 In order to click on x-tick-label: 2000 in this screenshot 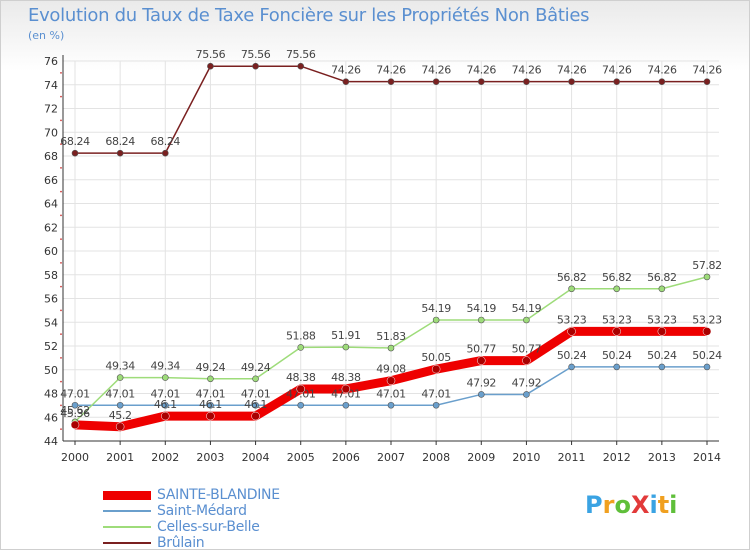, I will do `click(75, 457)`.